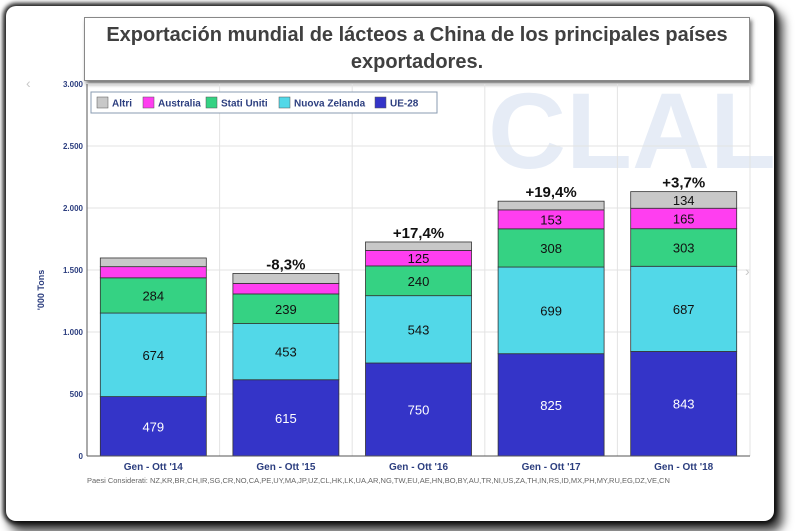 This screenshot has width=800, height=531. Describe the element at coordinates (73, 208) in the screenshot. I see `y-tick-label: 2.000` at that location.